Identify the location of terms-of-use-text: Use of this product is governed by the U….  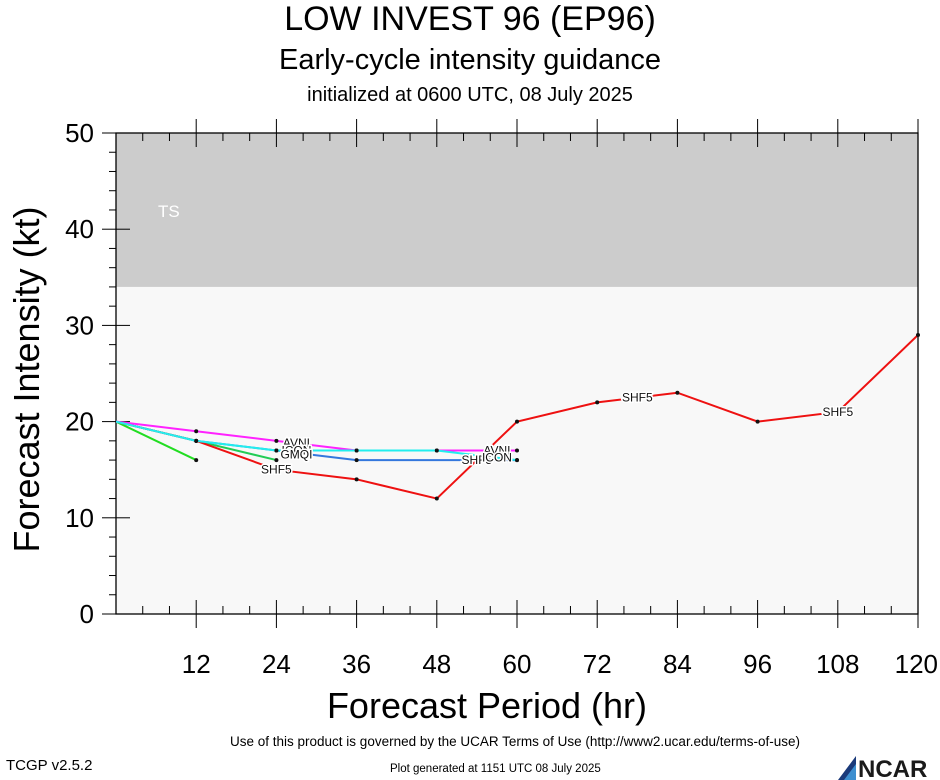
(515, 741).